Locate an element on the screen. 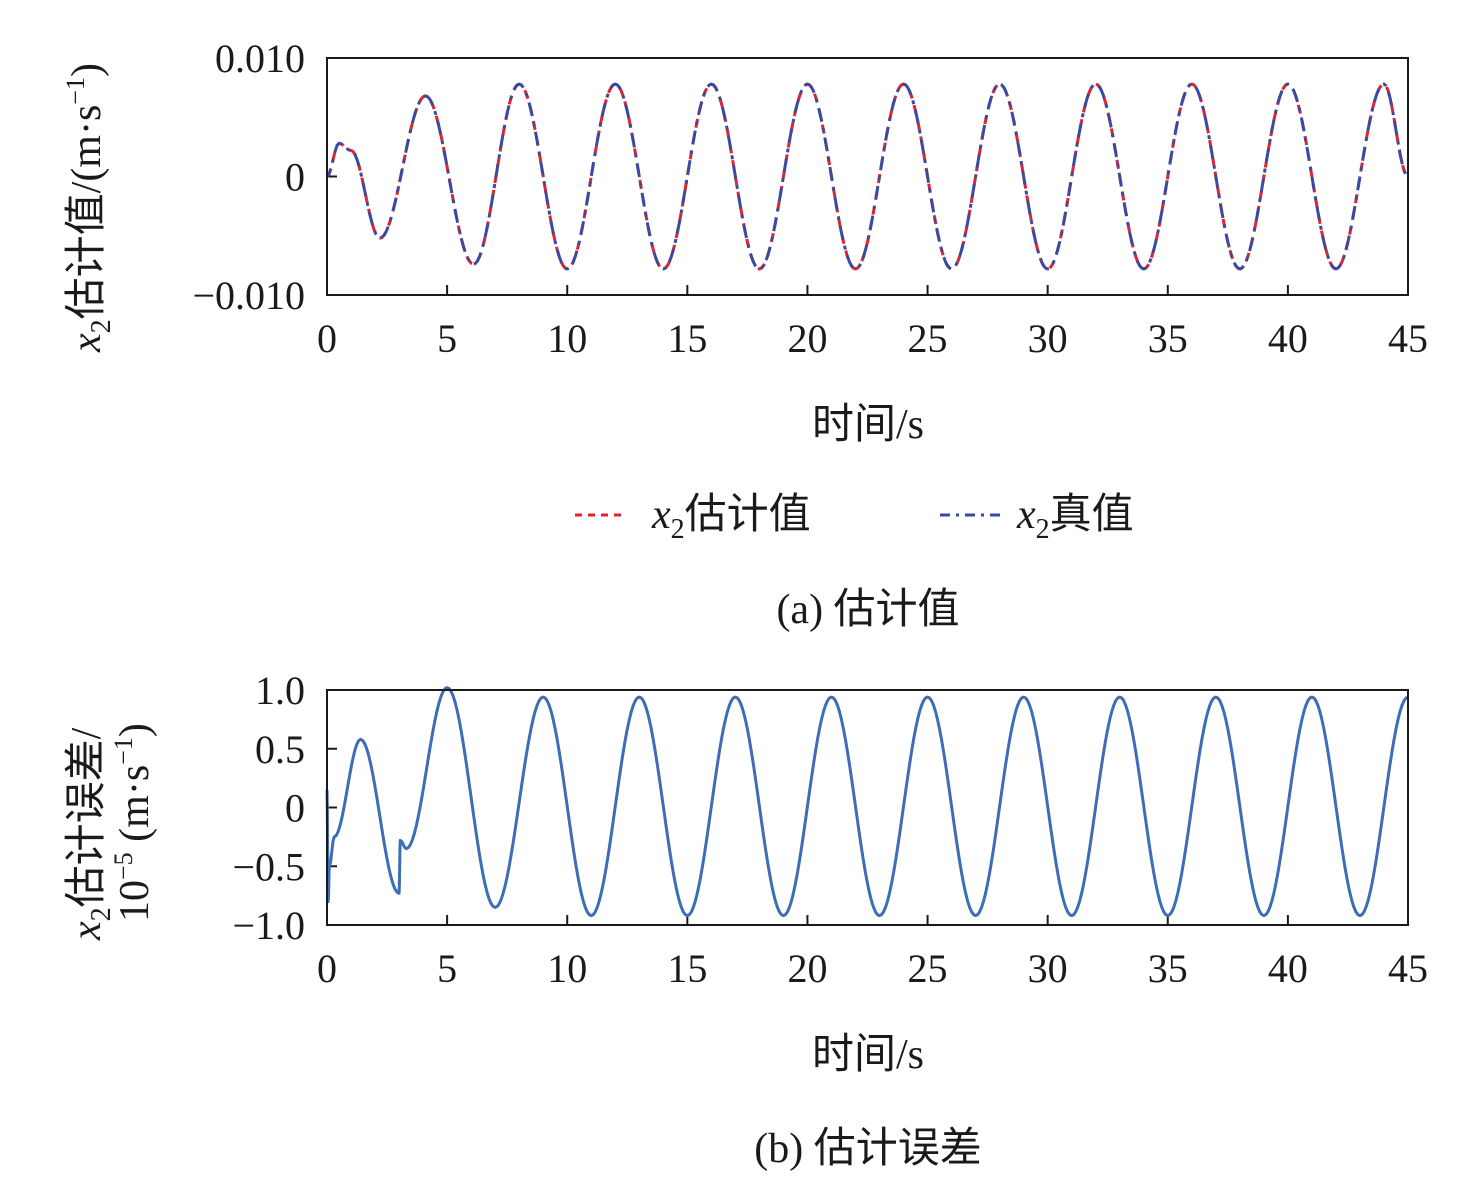 Image resolution: width=1476 pixels, height=1179 pixels. panel-a-series is located at coordinates (867, 176).